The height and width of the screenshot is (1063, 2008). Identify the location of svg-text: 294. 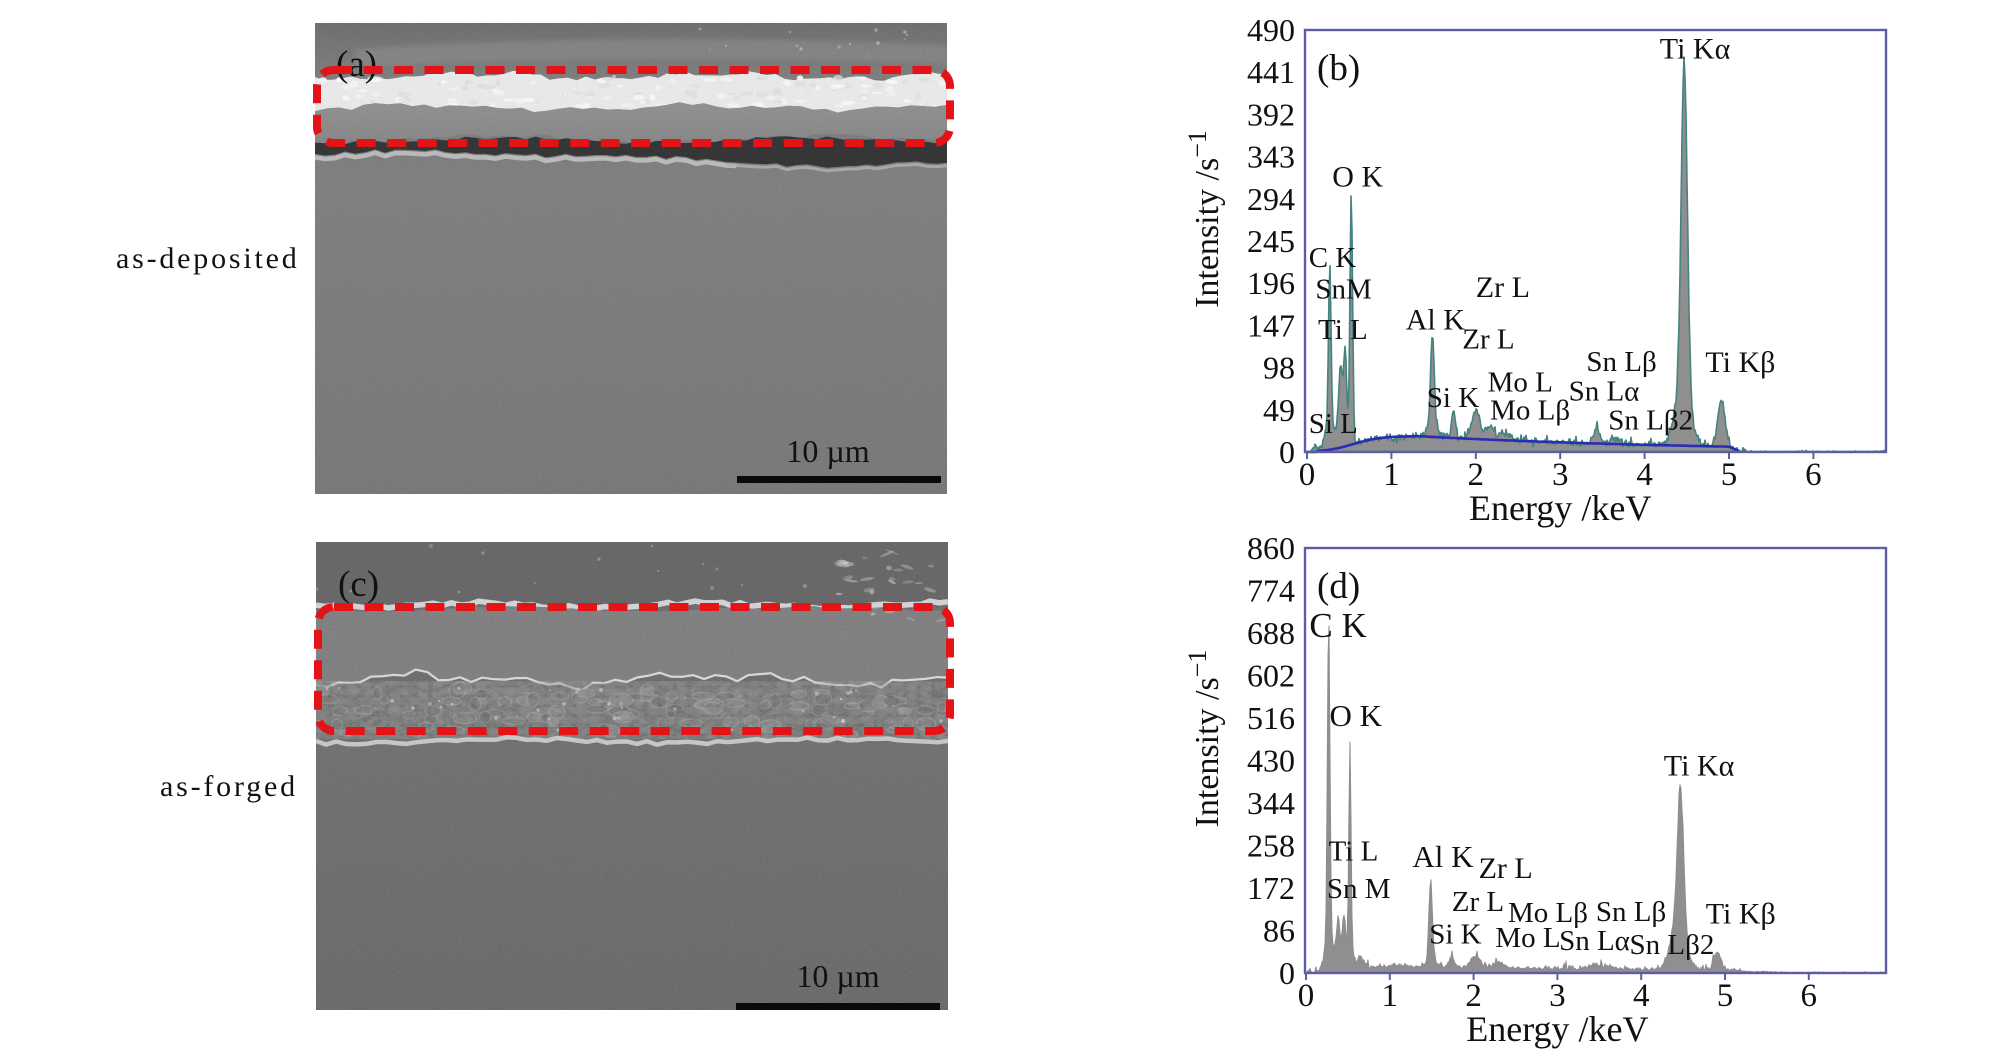
(1271, 199).